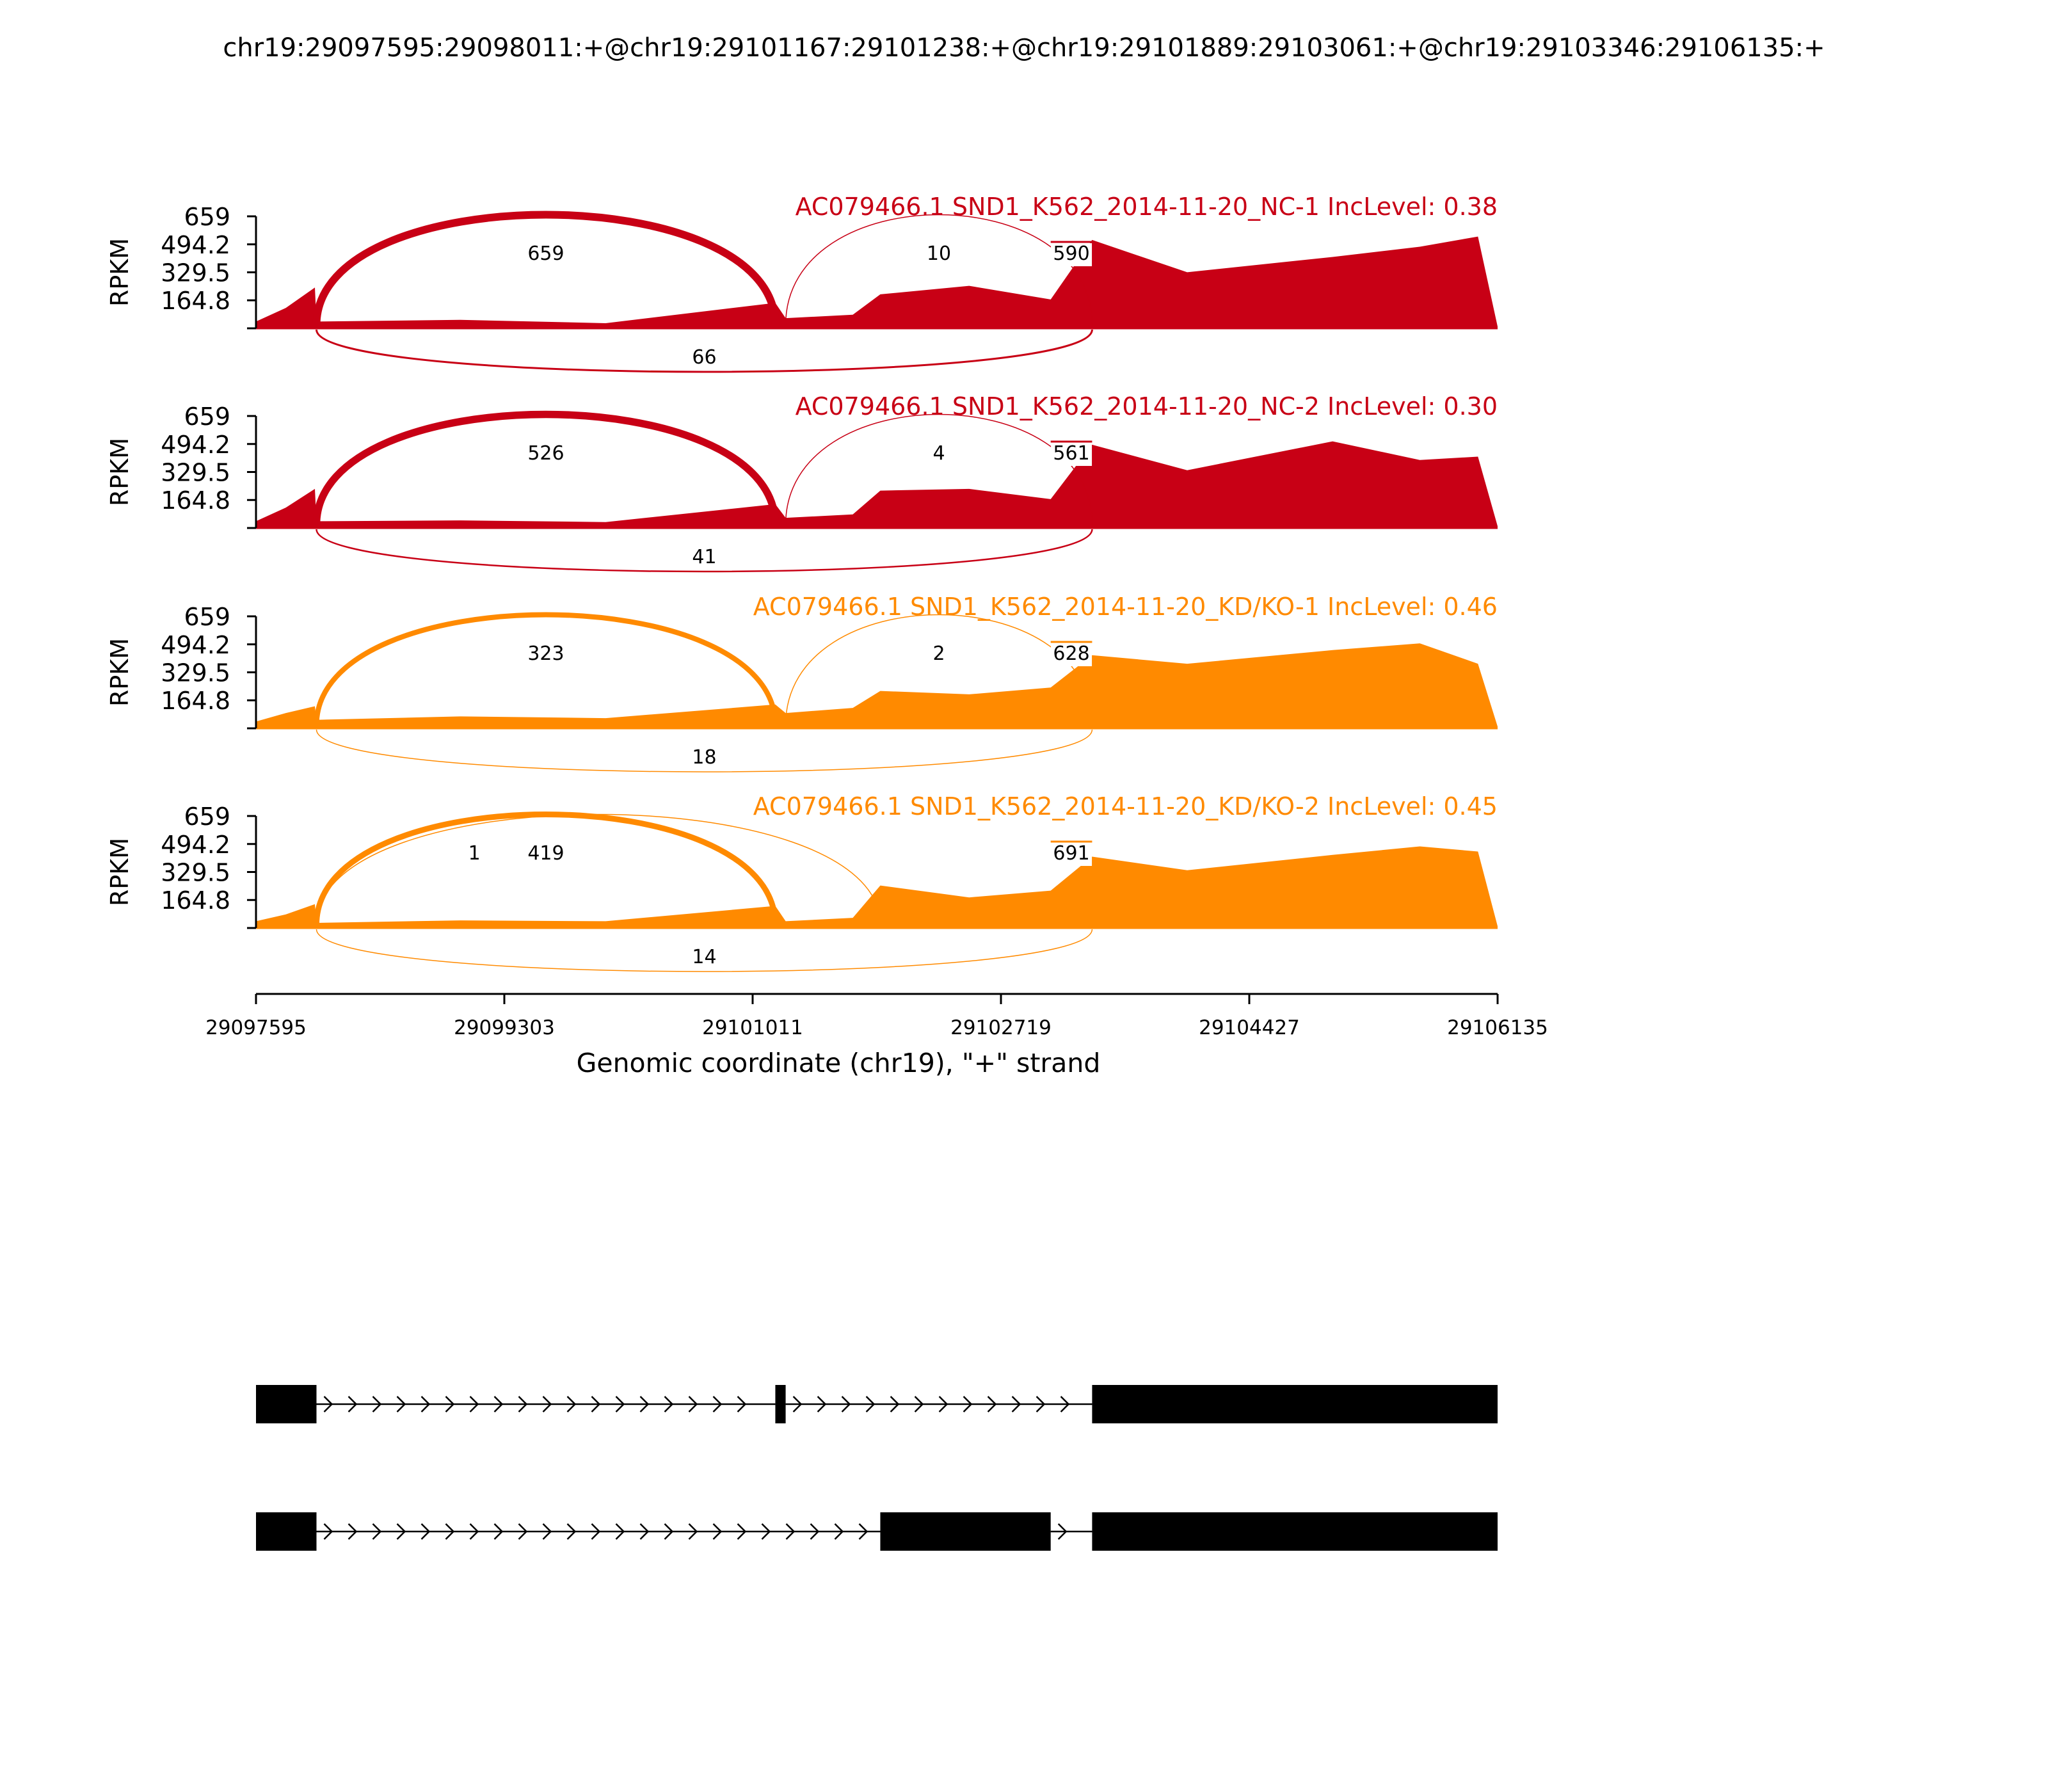  What do you see at coordinates (1071, 853) in the screenshot?
I see `junction-count-label: 691` at bounding box center [1071, 853].